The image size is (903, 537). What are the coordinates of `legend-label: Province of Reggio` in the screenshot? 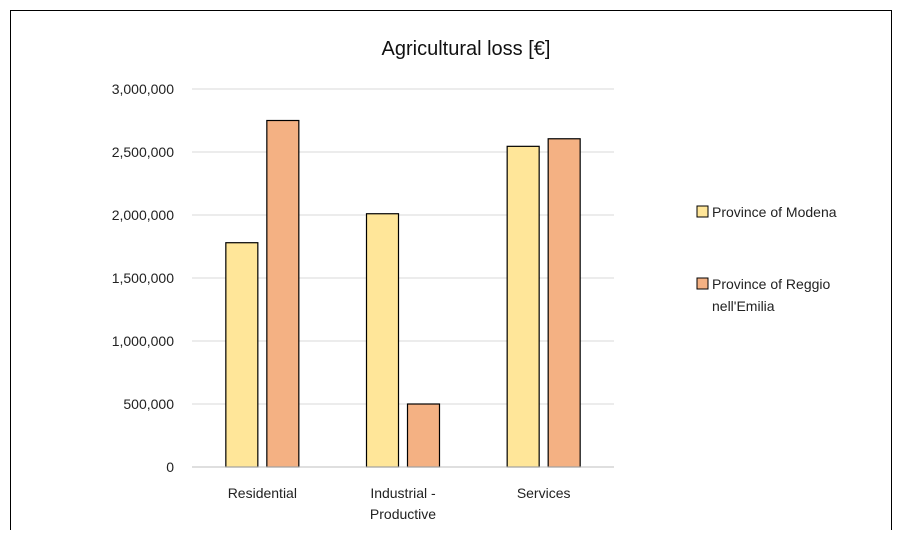 It's located at (771, 284).